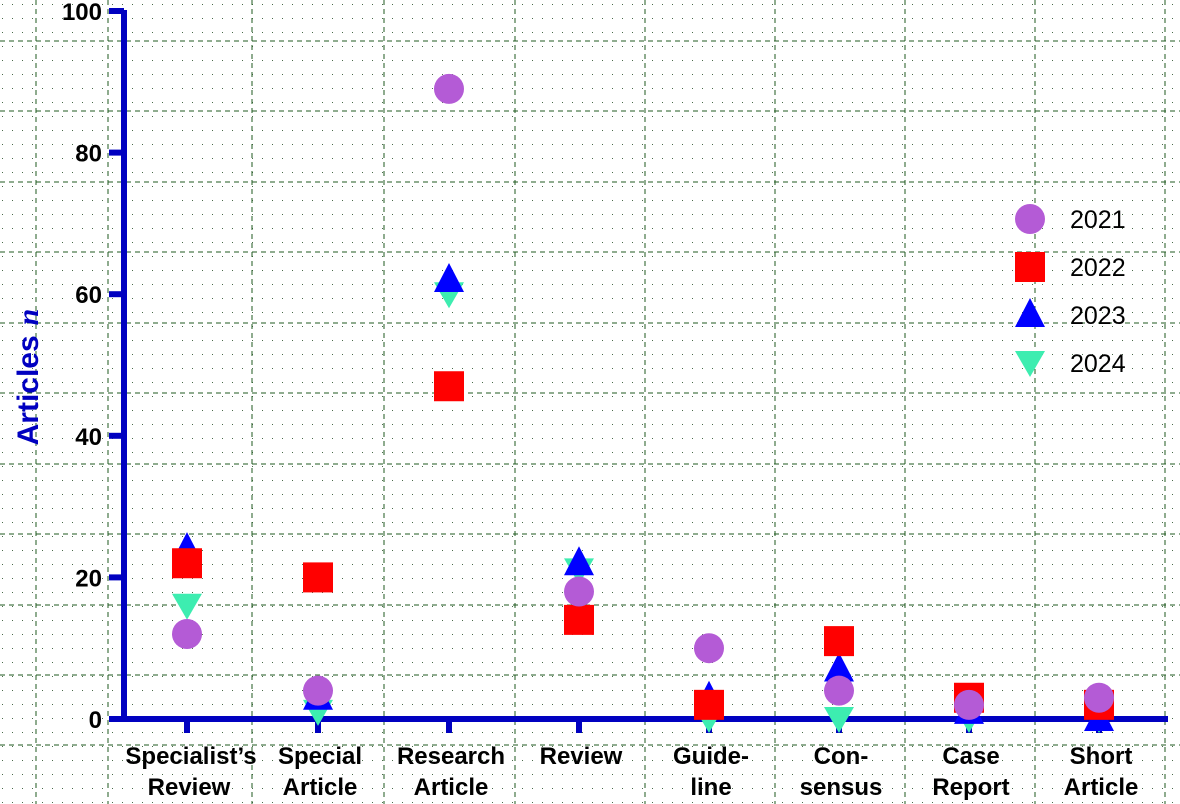  Describe the element at coordinates (88, 154) in the screenshot. I see `y-tick-label: 80` at that location.